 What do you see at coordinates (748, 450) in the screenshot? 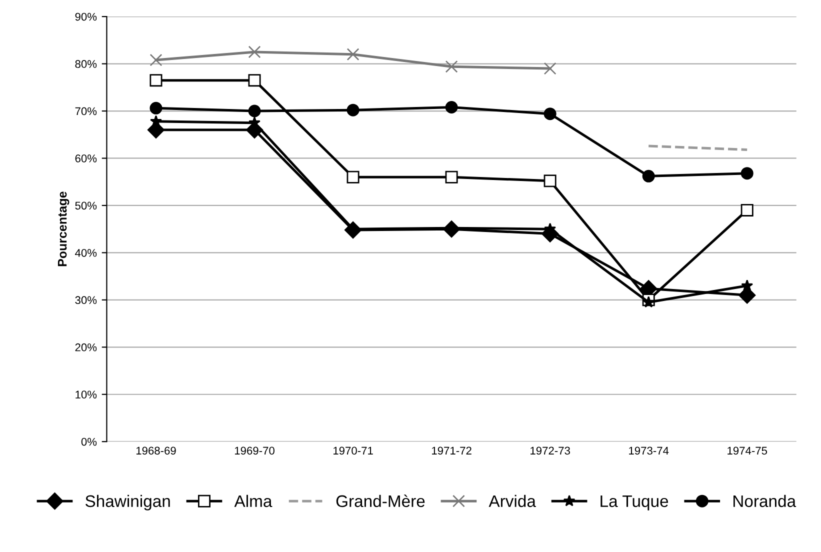
I see `x-tick-label: 1974-75` at bounding box center [748, 450].